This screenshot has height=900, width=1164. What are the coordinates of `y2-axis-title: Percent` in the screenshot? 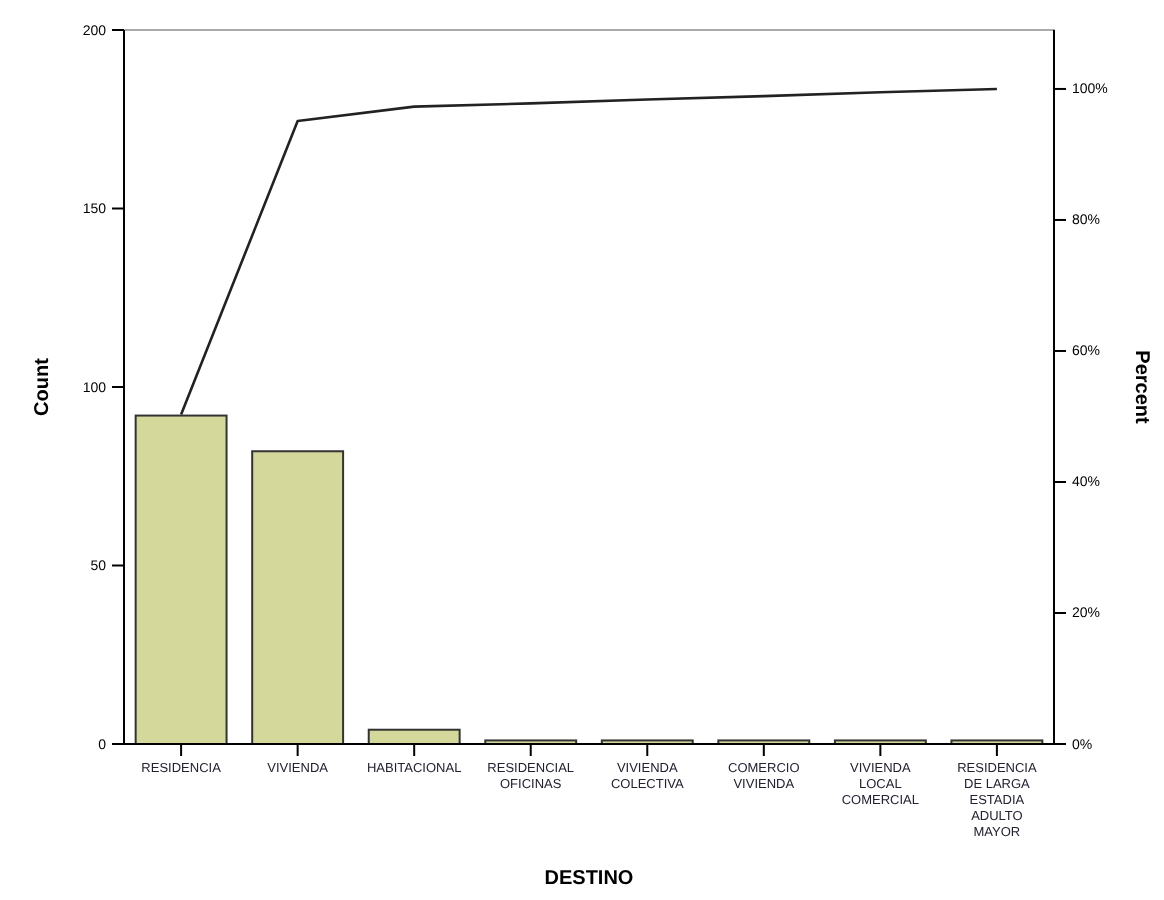 It's located at (1141, 388).